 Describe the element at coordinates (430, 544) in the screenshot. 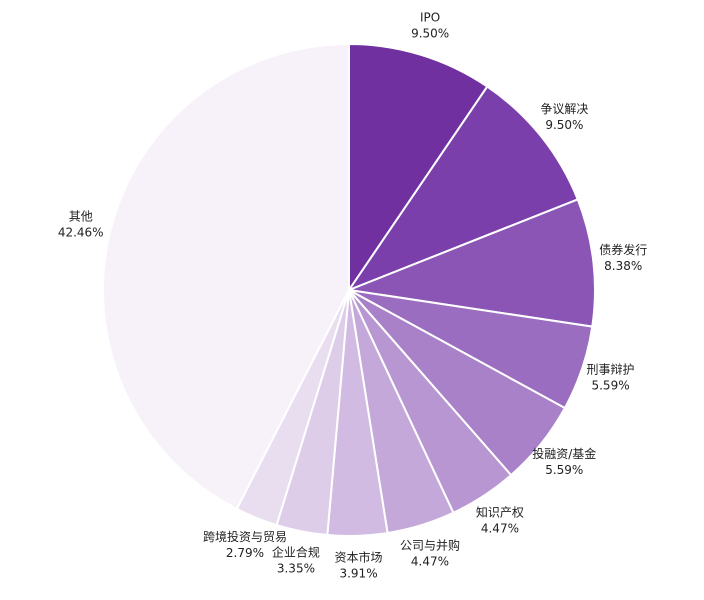

I see `slice-label: 公司与并购` at that location.